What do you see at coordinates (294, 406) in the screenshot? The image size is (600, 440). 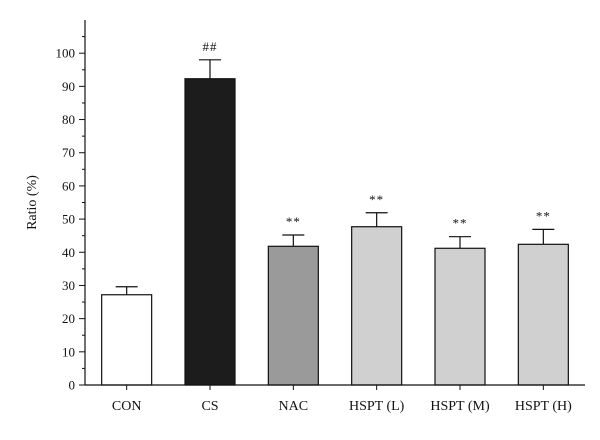 I see `x-tick-label: NAC` at bounding box center [294, 406].